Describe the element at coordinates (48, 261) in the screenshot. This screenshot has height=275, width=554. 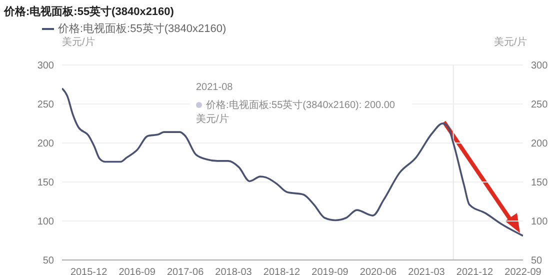
I see `y-tick-label: 50` at that location.